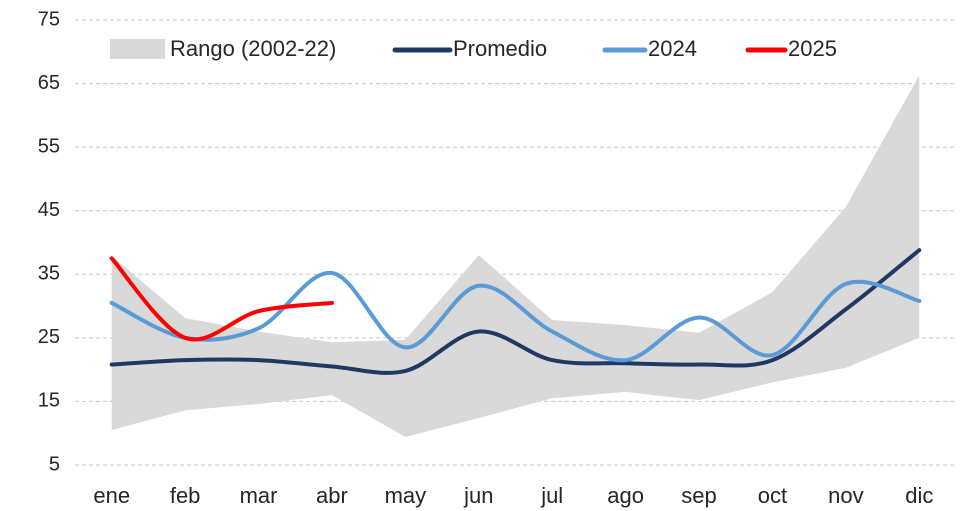  What do you see at coordinates (332, 495) in the screenshot?
I see `x-tick-label: abr` at bounding box center [332, 495].